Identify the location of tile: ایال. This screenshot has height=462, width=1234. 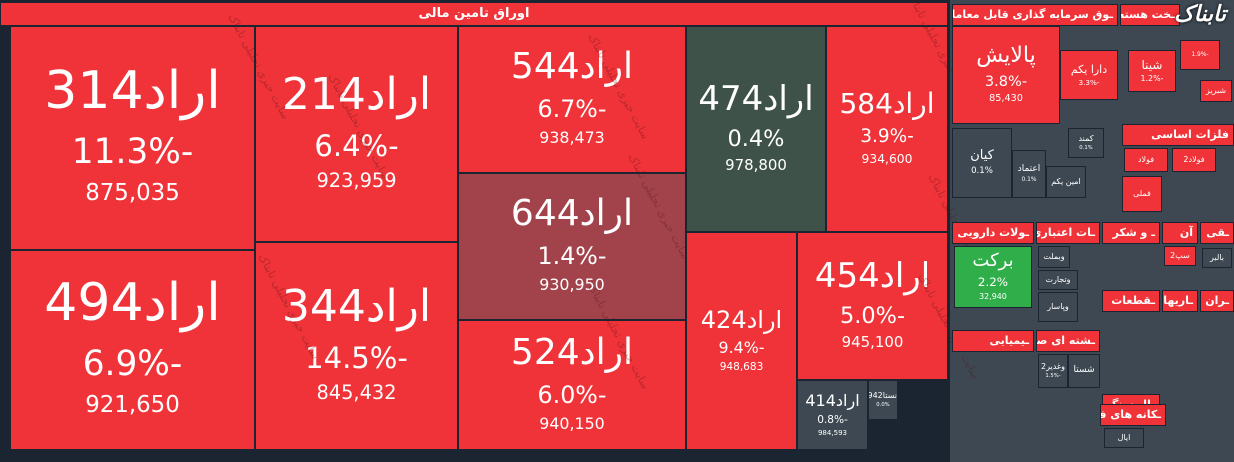
(1124, 438).